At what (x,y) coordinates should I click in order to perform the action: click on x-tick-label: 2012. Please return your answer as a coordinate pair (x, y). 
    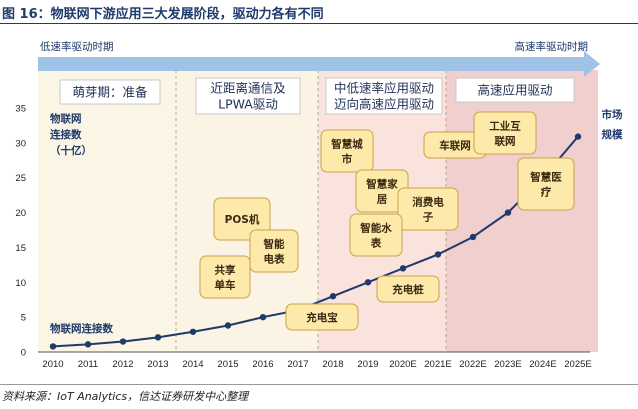
    Looking at the image, I should click on (122, 364).